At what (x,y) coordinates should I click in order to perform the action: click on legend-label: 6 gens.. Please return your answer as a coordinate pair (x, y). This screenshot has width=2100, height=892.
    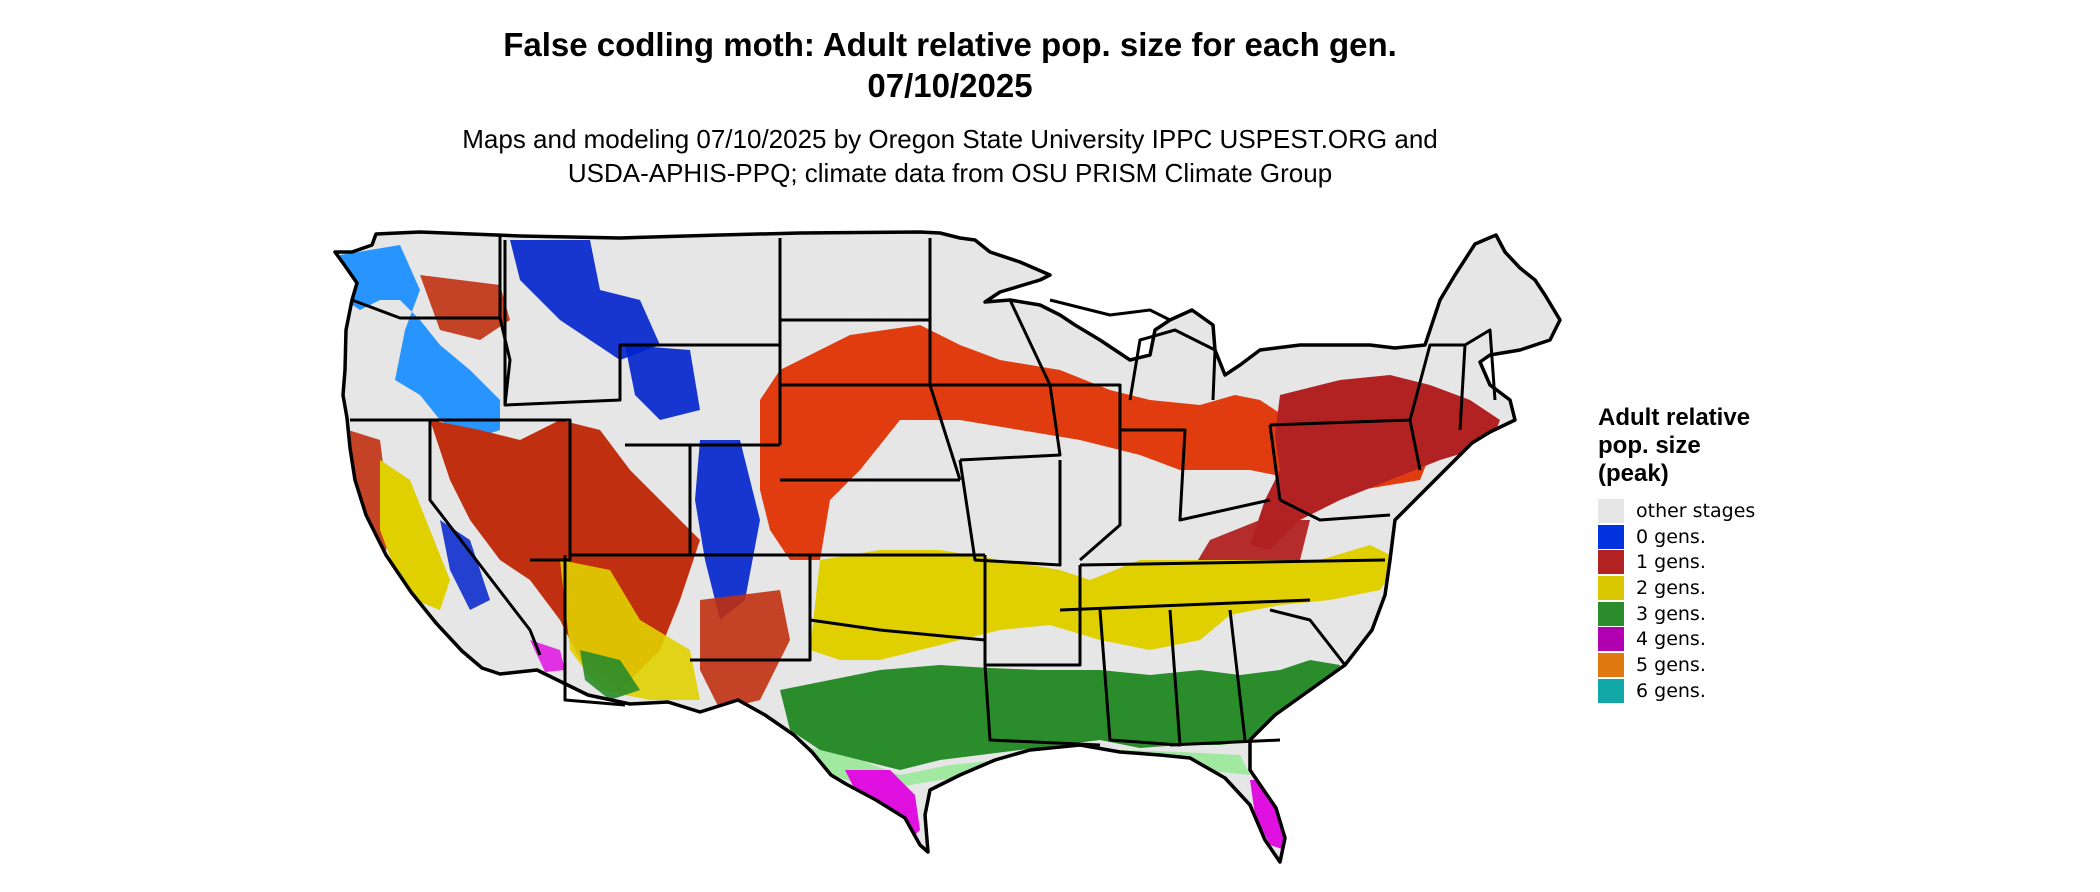
    Looking at the image, I should click on (1671, 690).